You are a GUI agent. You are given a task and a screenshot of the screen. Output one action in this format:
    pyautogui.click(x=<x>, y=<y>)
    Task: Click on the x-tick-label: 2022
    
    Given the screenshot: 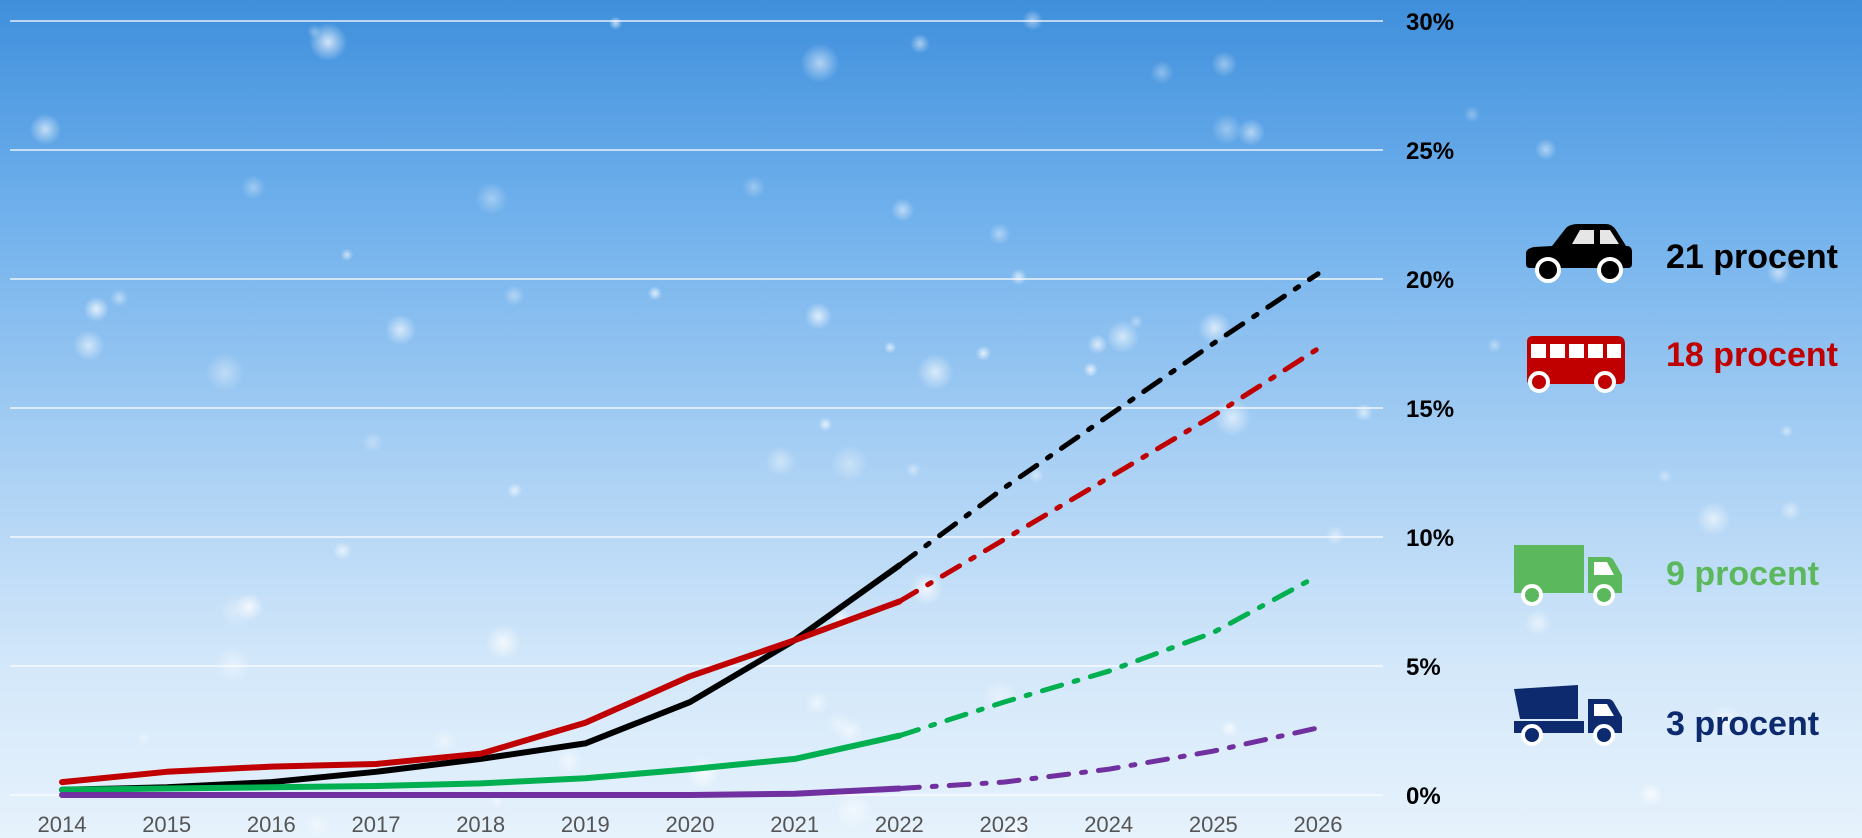 What is the action you would take?
    pyautogui.click(x=899, y=824)
    